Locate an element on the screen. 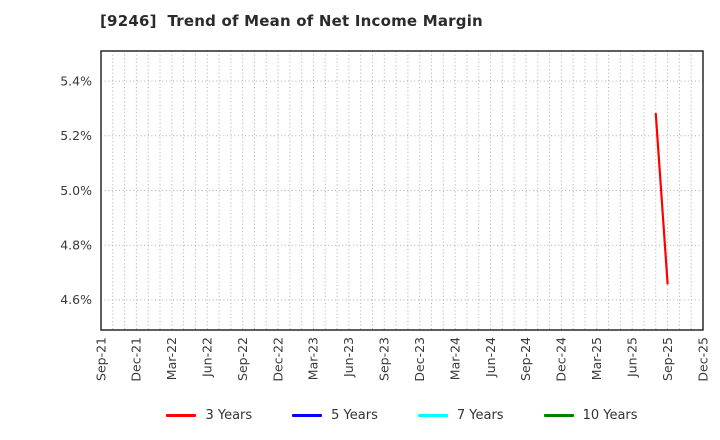 Image resolution: width=720 pixels, height=440 pixels. x-tick-label: Sep-25 is located at coordinates (667, 359).